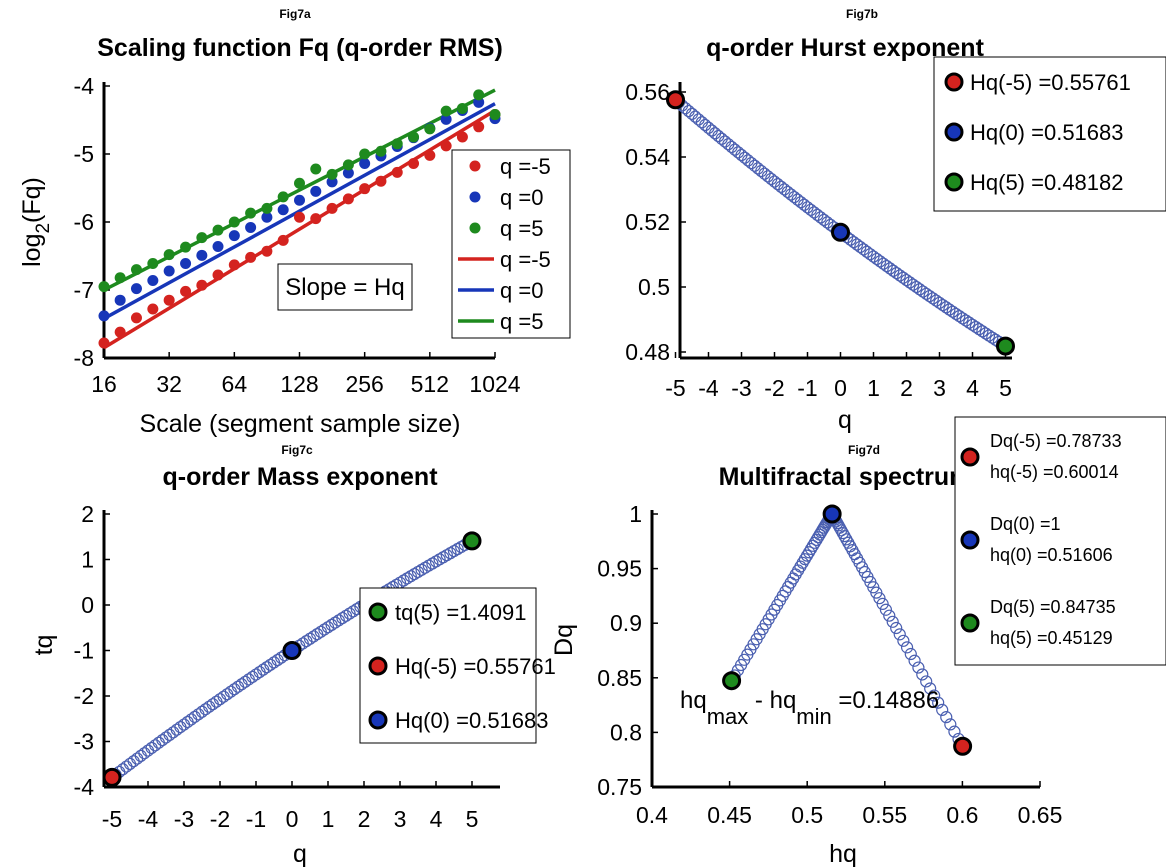 Image resolution: width=1166 pixels, height=868 pixels. Describe the element at coordinates (807, 815) in the screenshot. I see `fig7d-x-tick-label: 0.5` at that location.